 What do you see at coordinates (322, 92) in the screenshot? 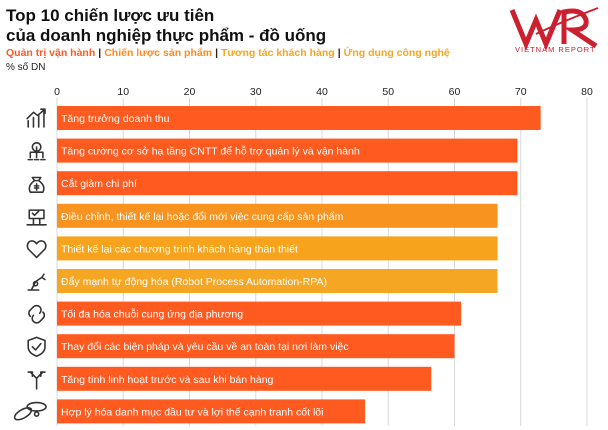
I see `x-tick-label: 40` at bounding box center [322, 92].